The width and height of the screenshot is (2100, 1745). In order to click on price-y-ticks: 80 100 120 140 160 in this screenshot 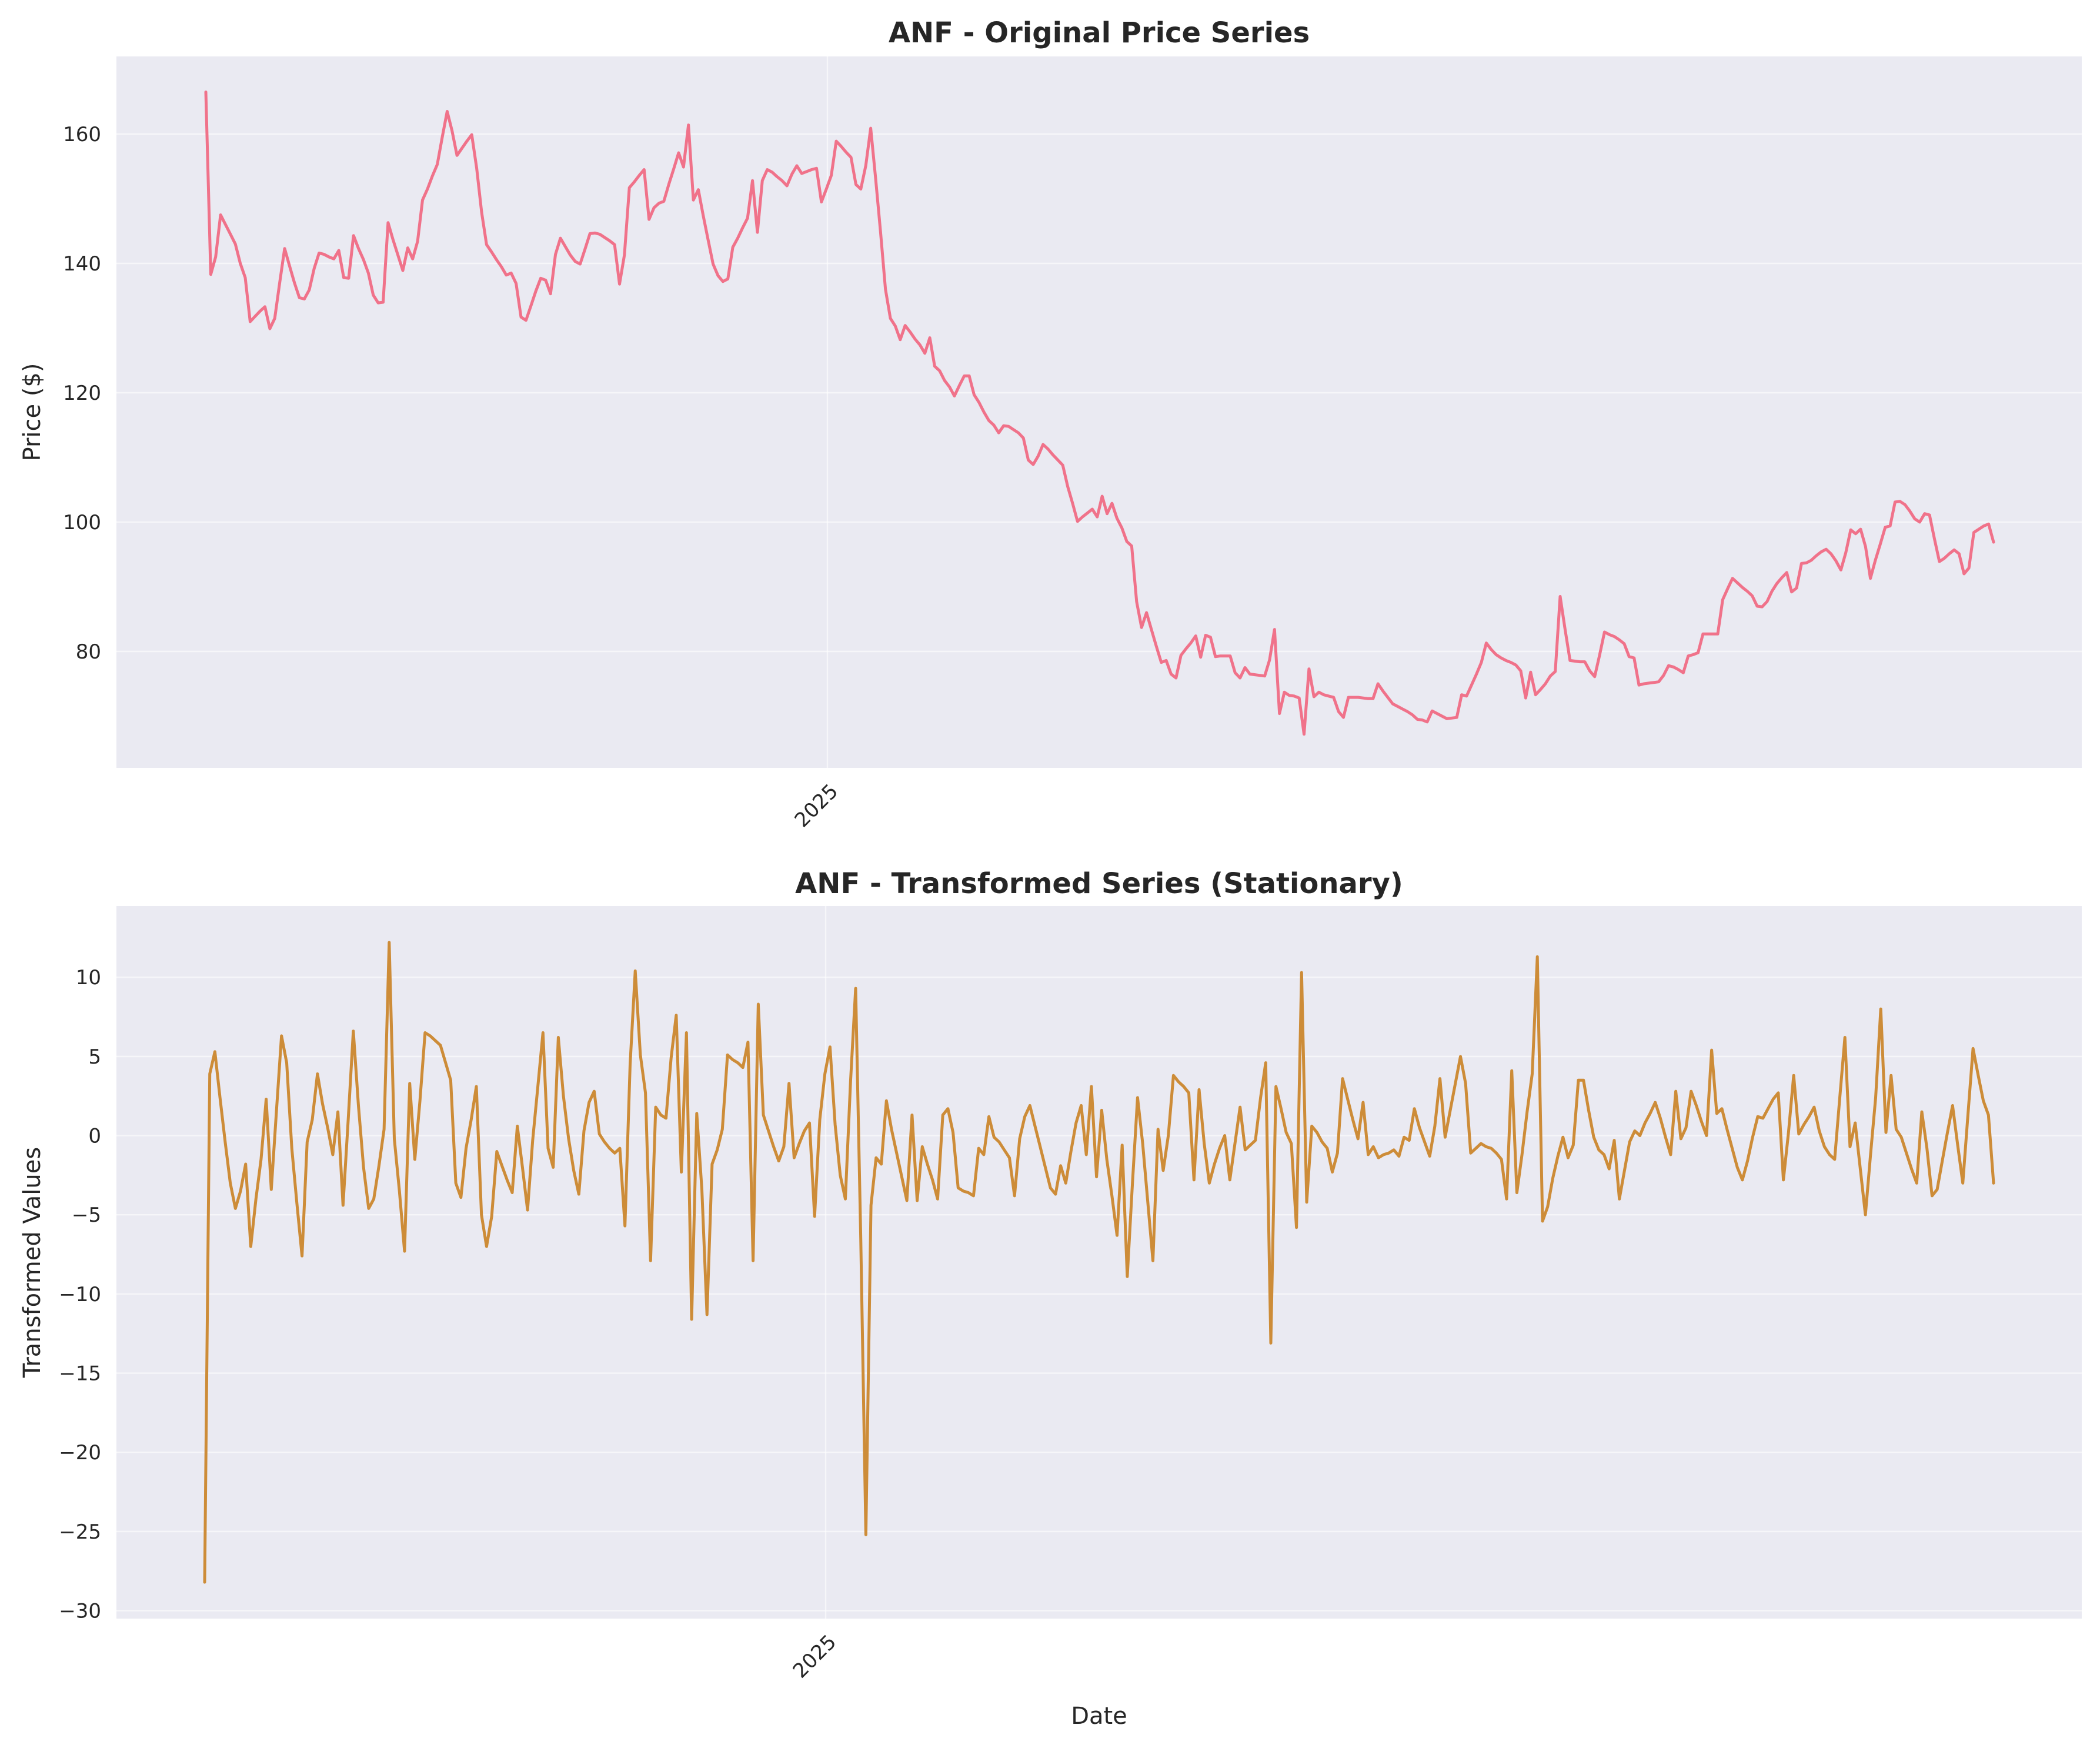, I will do `click(82, 393)`.